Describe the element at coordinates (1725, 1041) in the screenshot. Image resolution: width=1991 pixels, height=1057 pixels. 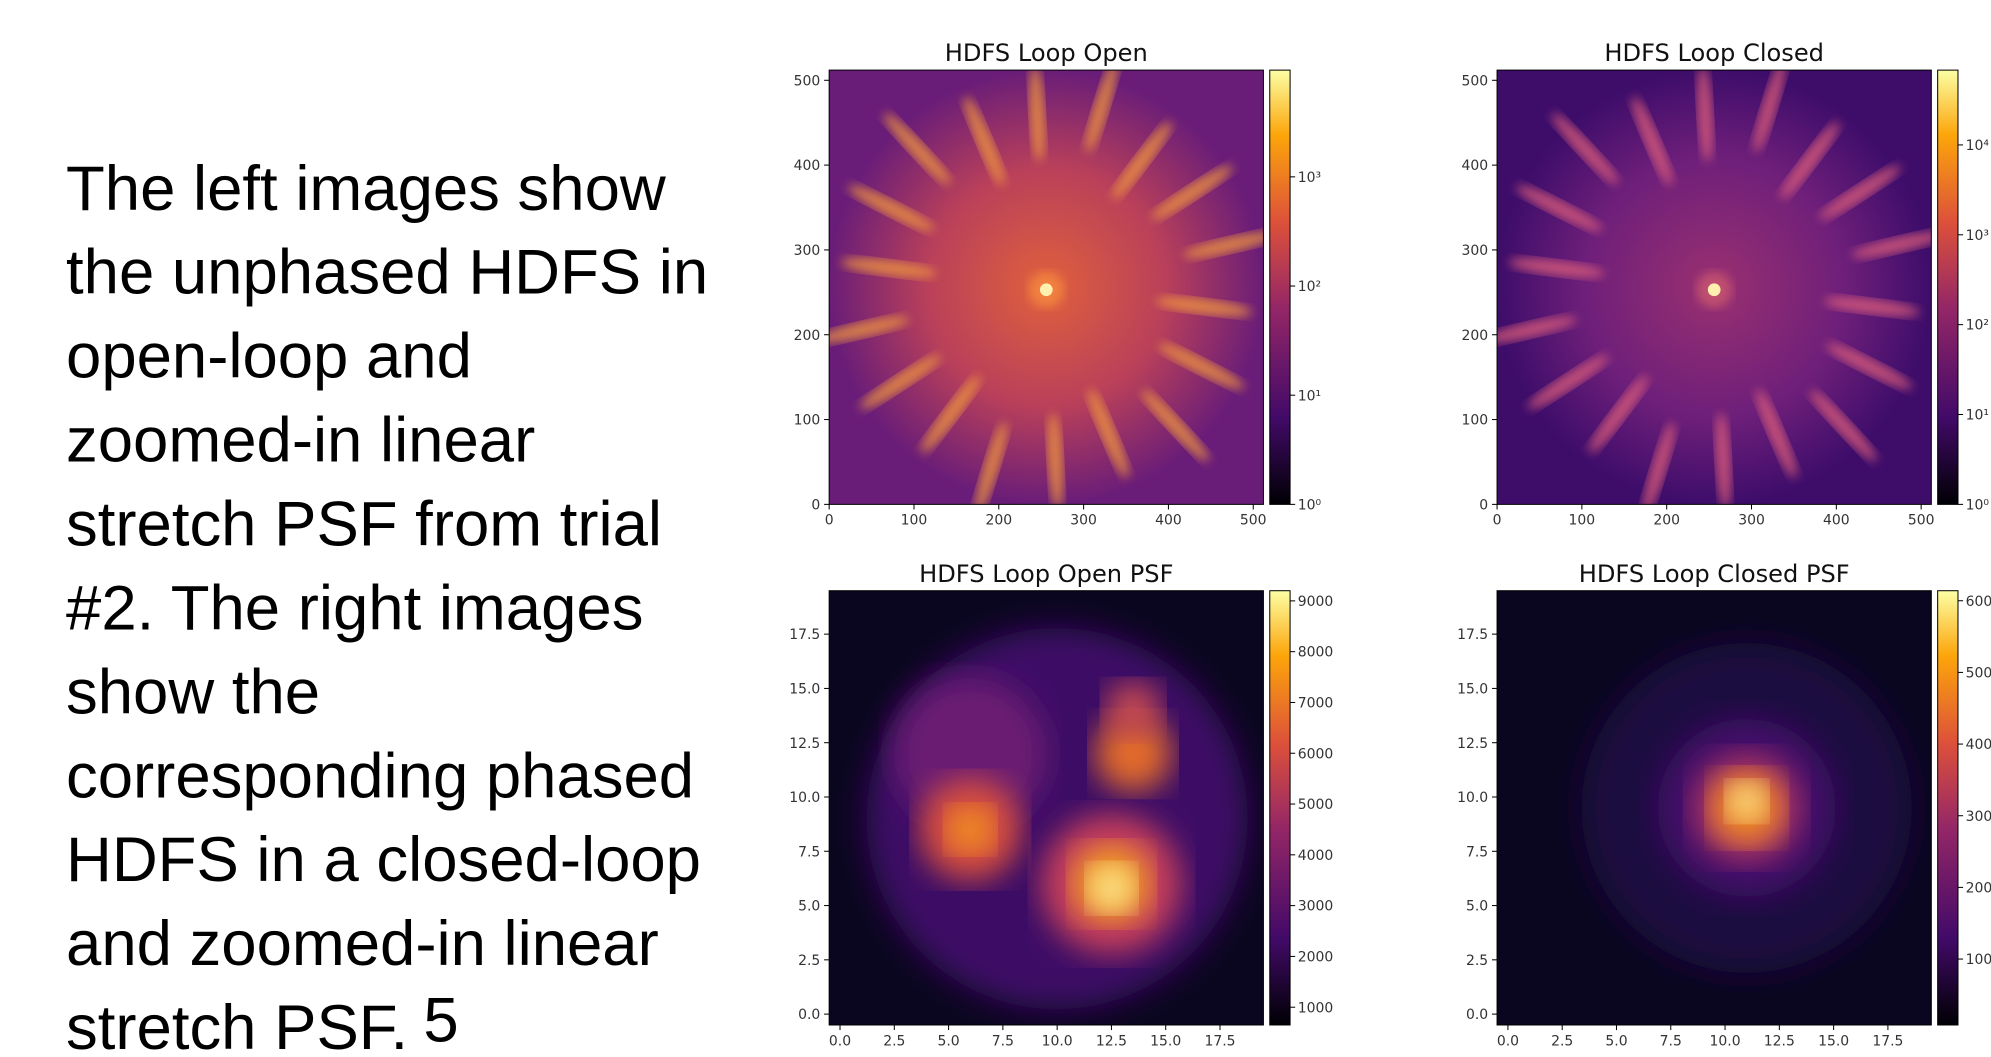
I see `x-tick-label: 10.0` at that location.